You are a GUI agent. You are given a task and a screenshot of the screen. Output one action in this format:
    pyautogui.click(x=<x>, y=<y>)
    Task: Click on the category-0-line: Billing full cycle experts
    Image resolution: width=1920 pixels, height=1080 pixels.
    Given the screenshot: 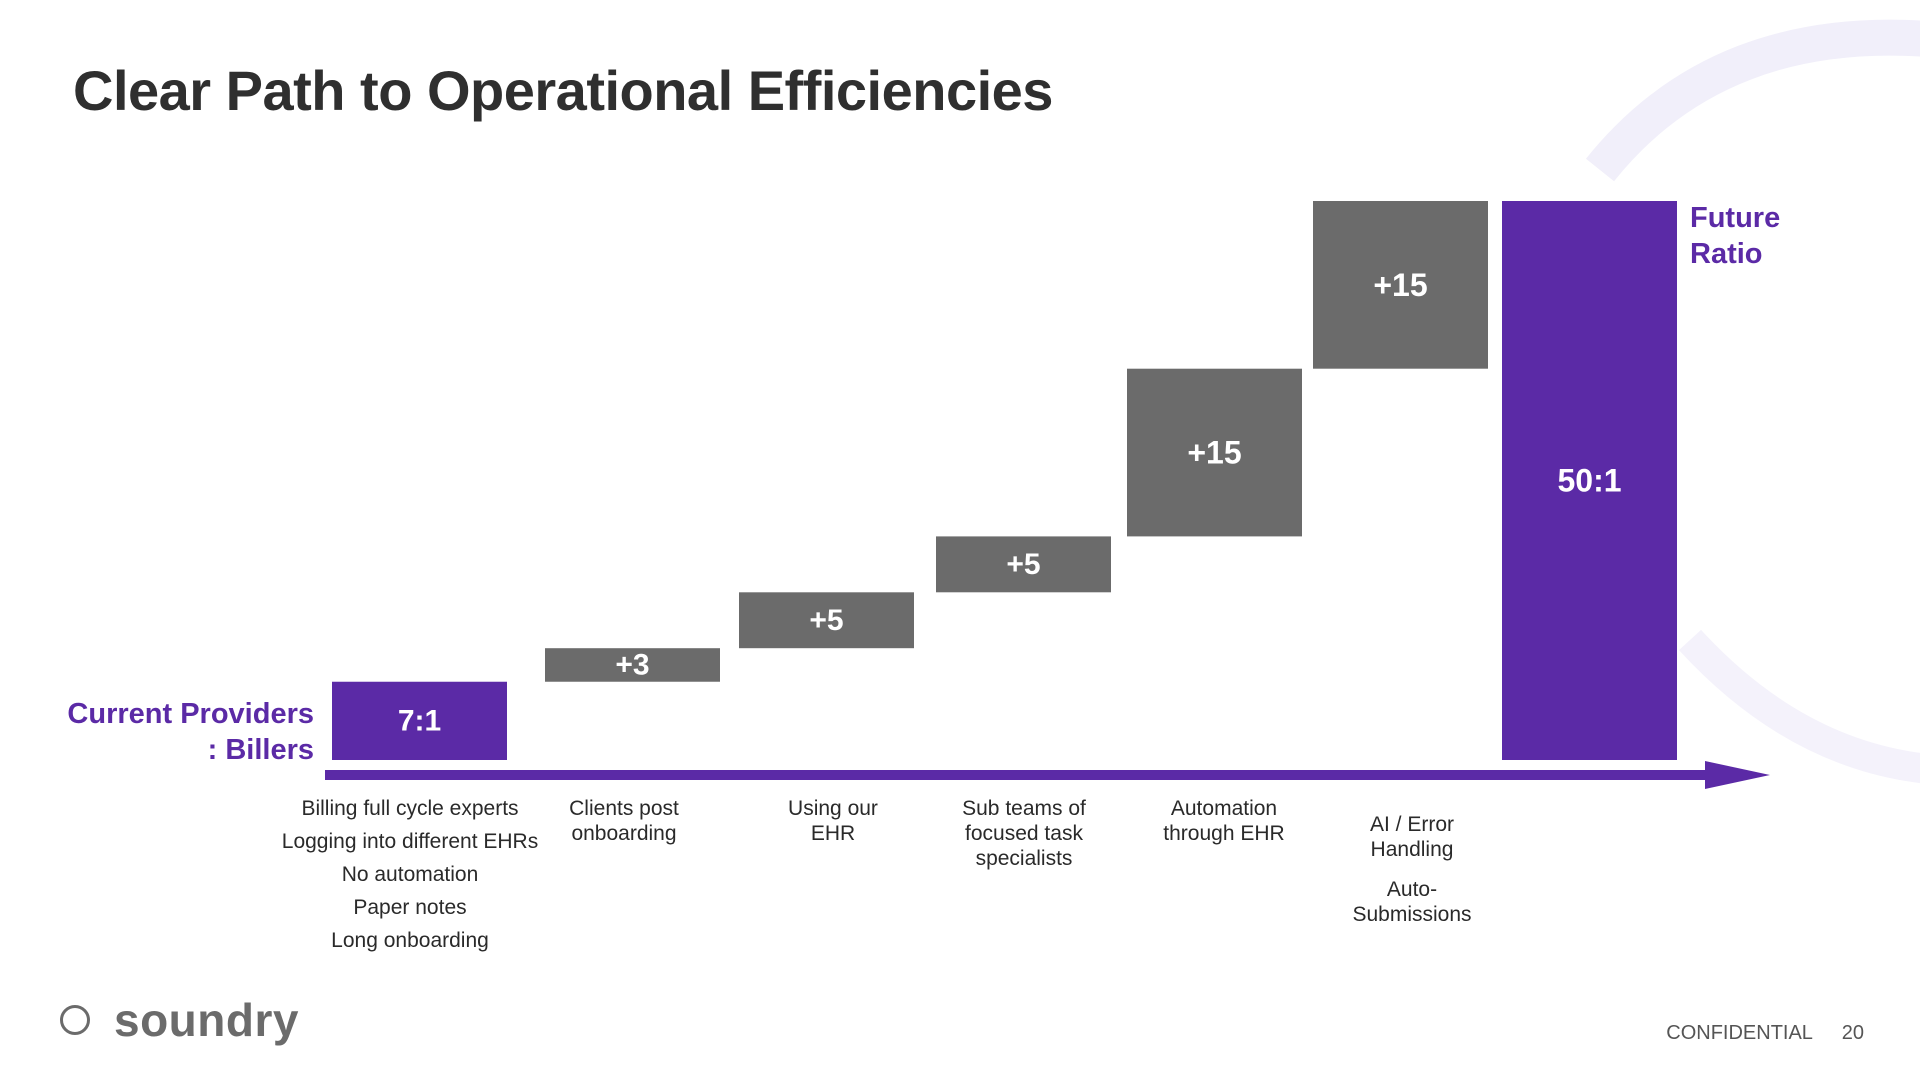 What is the action you would take?
    pyautogui.click(x=410, y=808)
    